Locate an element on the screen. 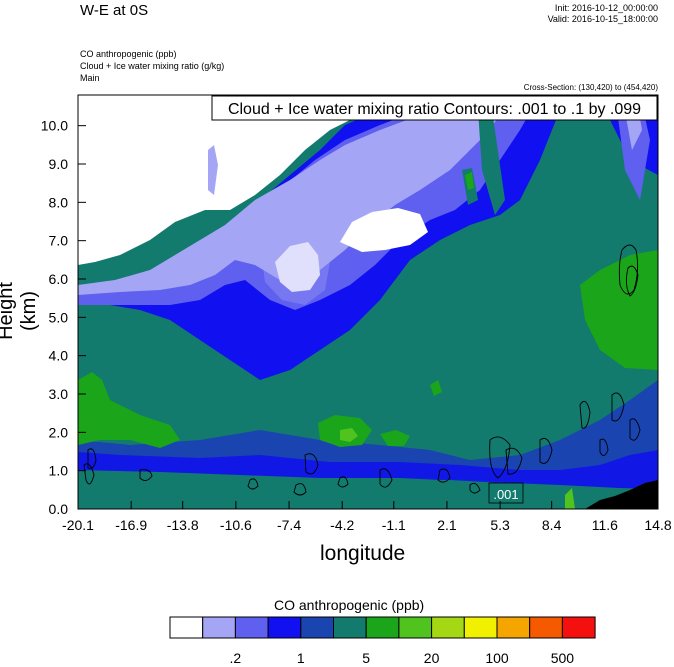 This screenshot has width=674, height=667. x-tick-label: -1.1 is located at coordinates (394, 525).